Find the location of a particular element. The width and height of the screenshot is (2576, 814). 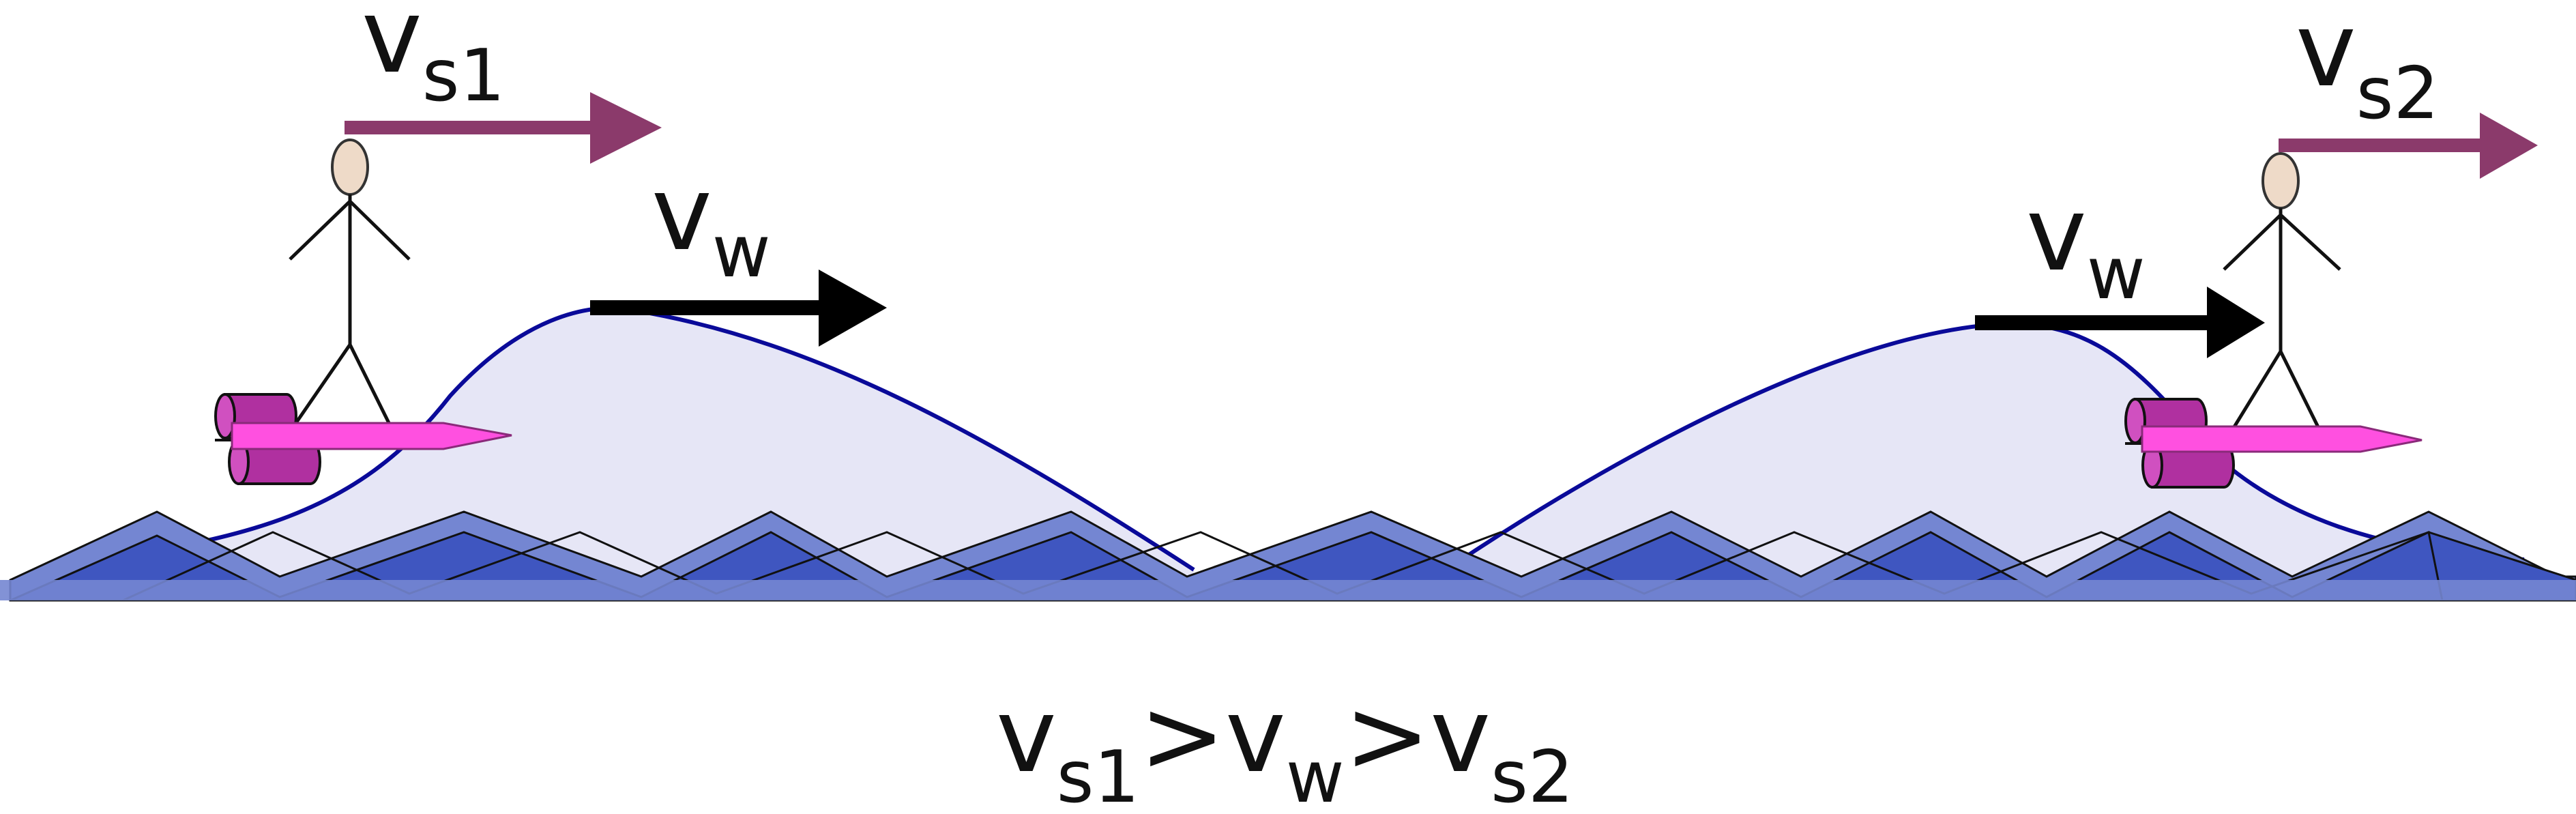

label-v-w-left: vw is located at coordinates (711, 224).